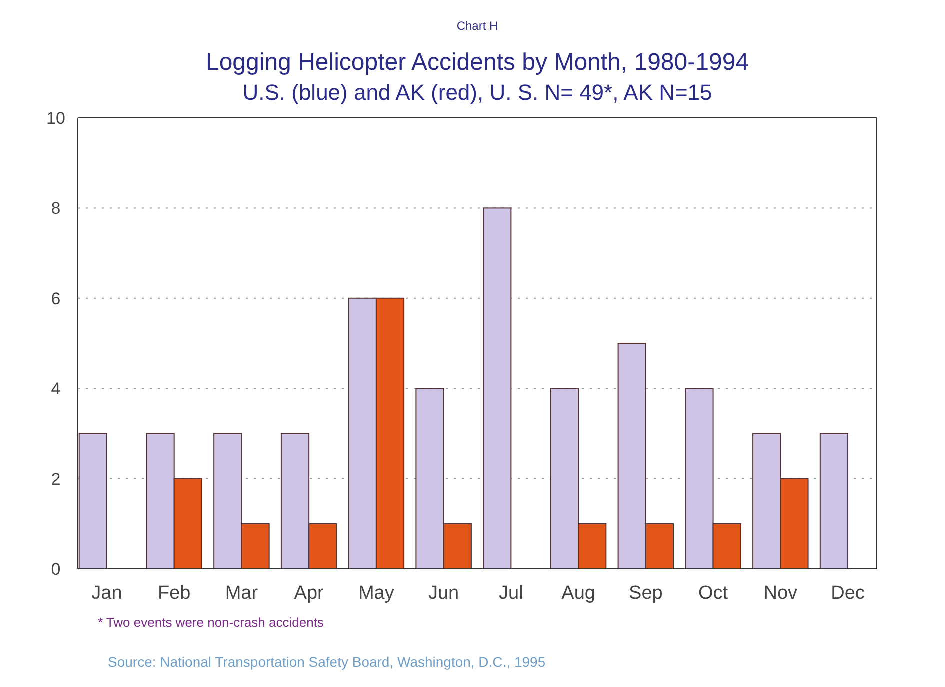 This screenshot has width=945, height=687. Describe the element at coordinates (713, 593) in the screenshot. I see `x-tick-label: Oct` at that location.